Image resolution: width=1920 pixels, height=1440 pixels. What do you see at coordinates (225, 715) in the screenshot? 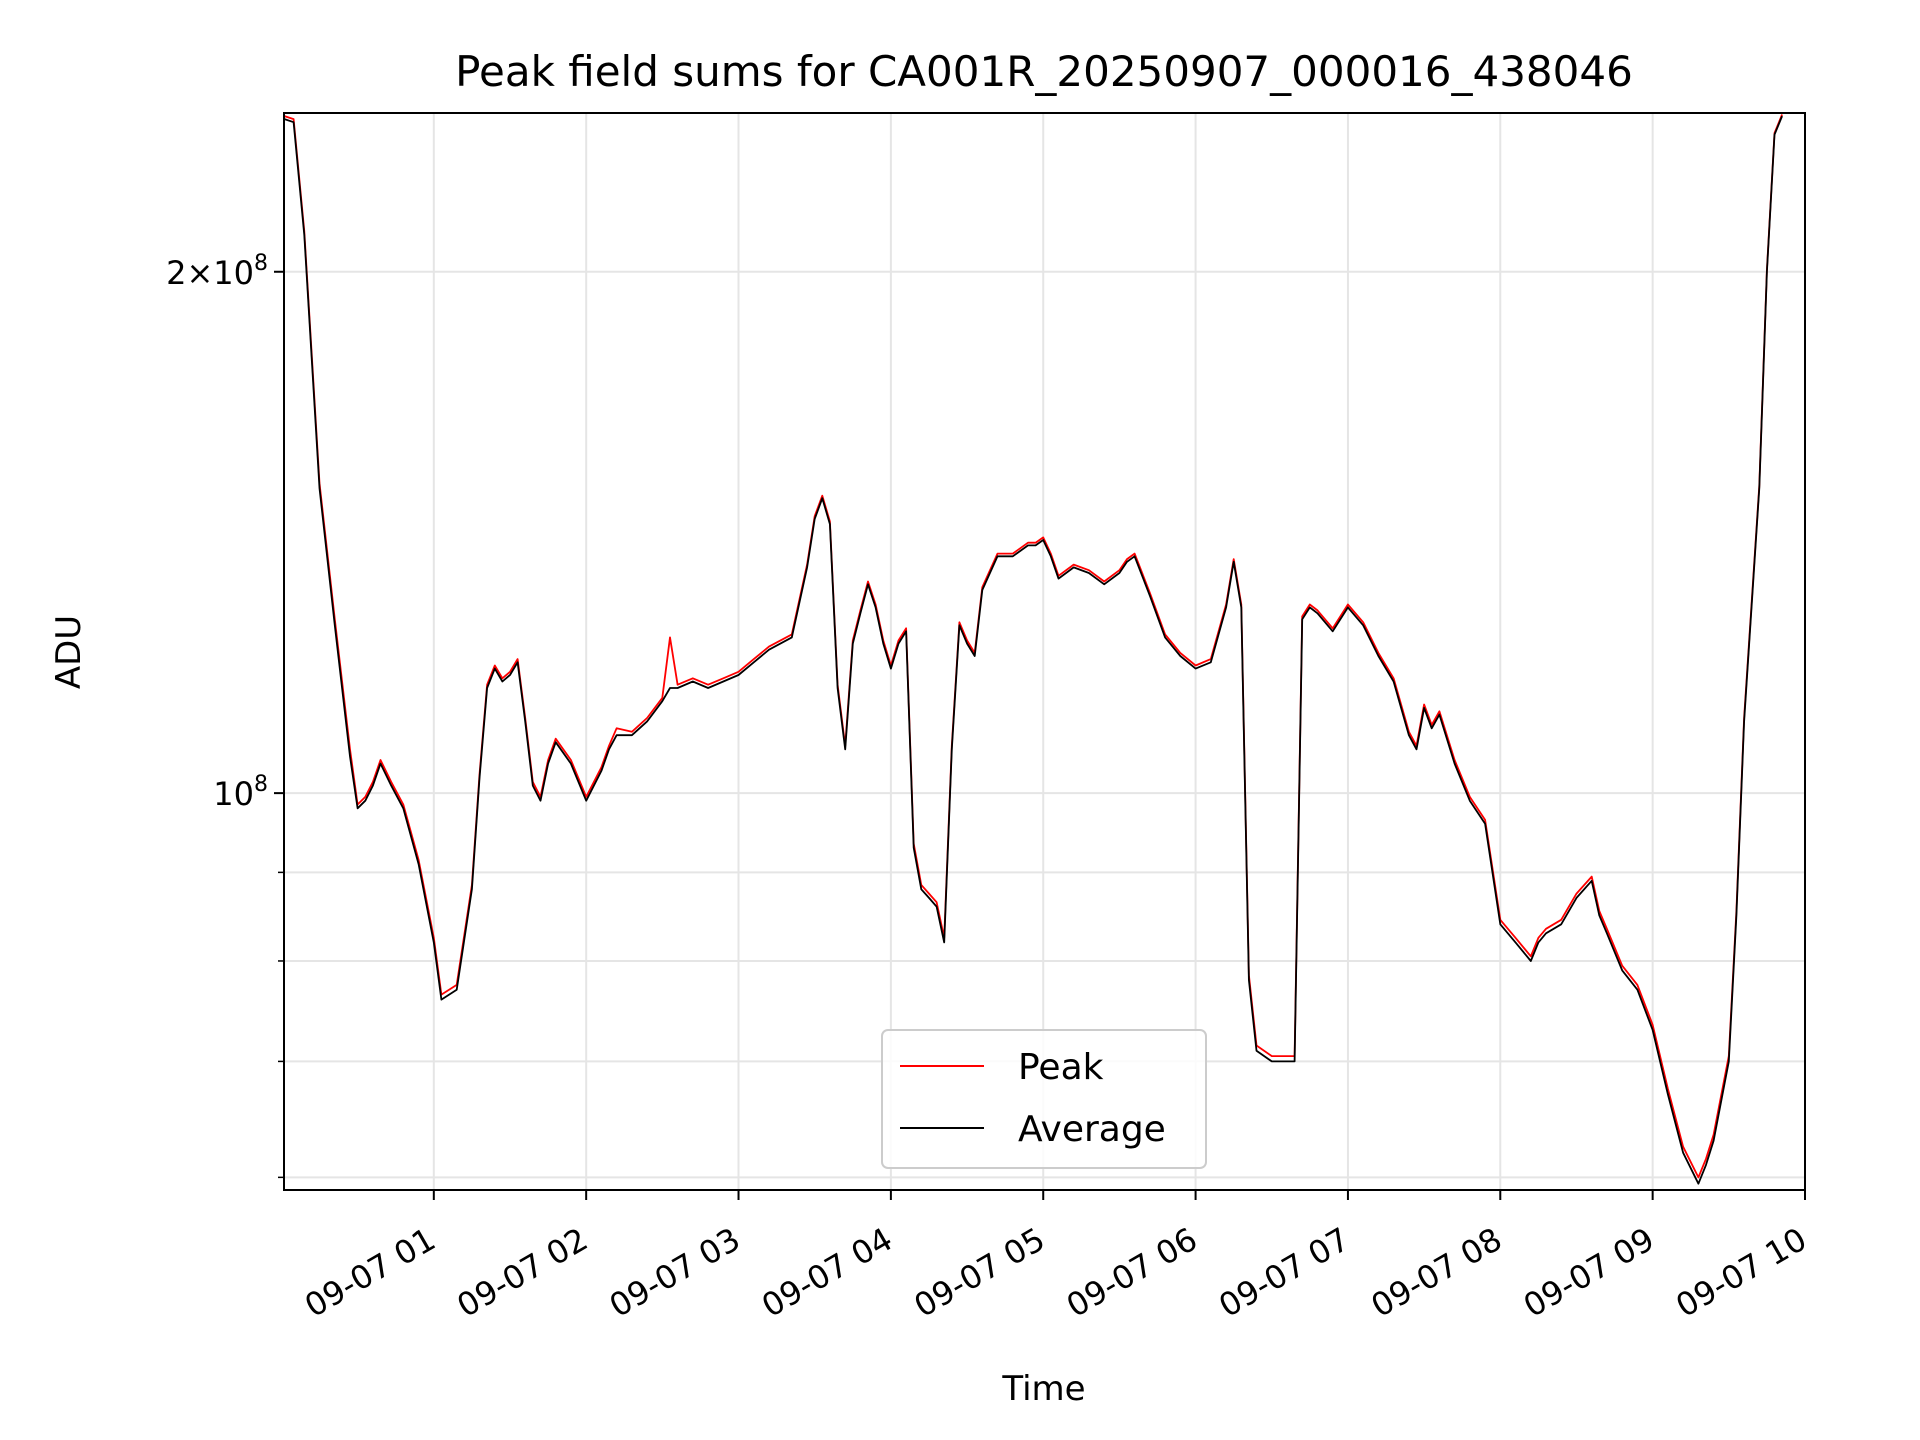
I see `y-axis: 108 2×108` at bounding box center [225, 715].